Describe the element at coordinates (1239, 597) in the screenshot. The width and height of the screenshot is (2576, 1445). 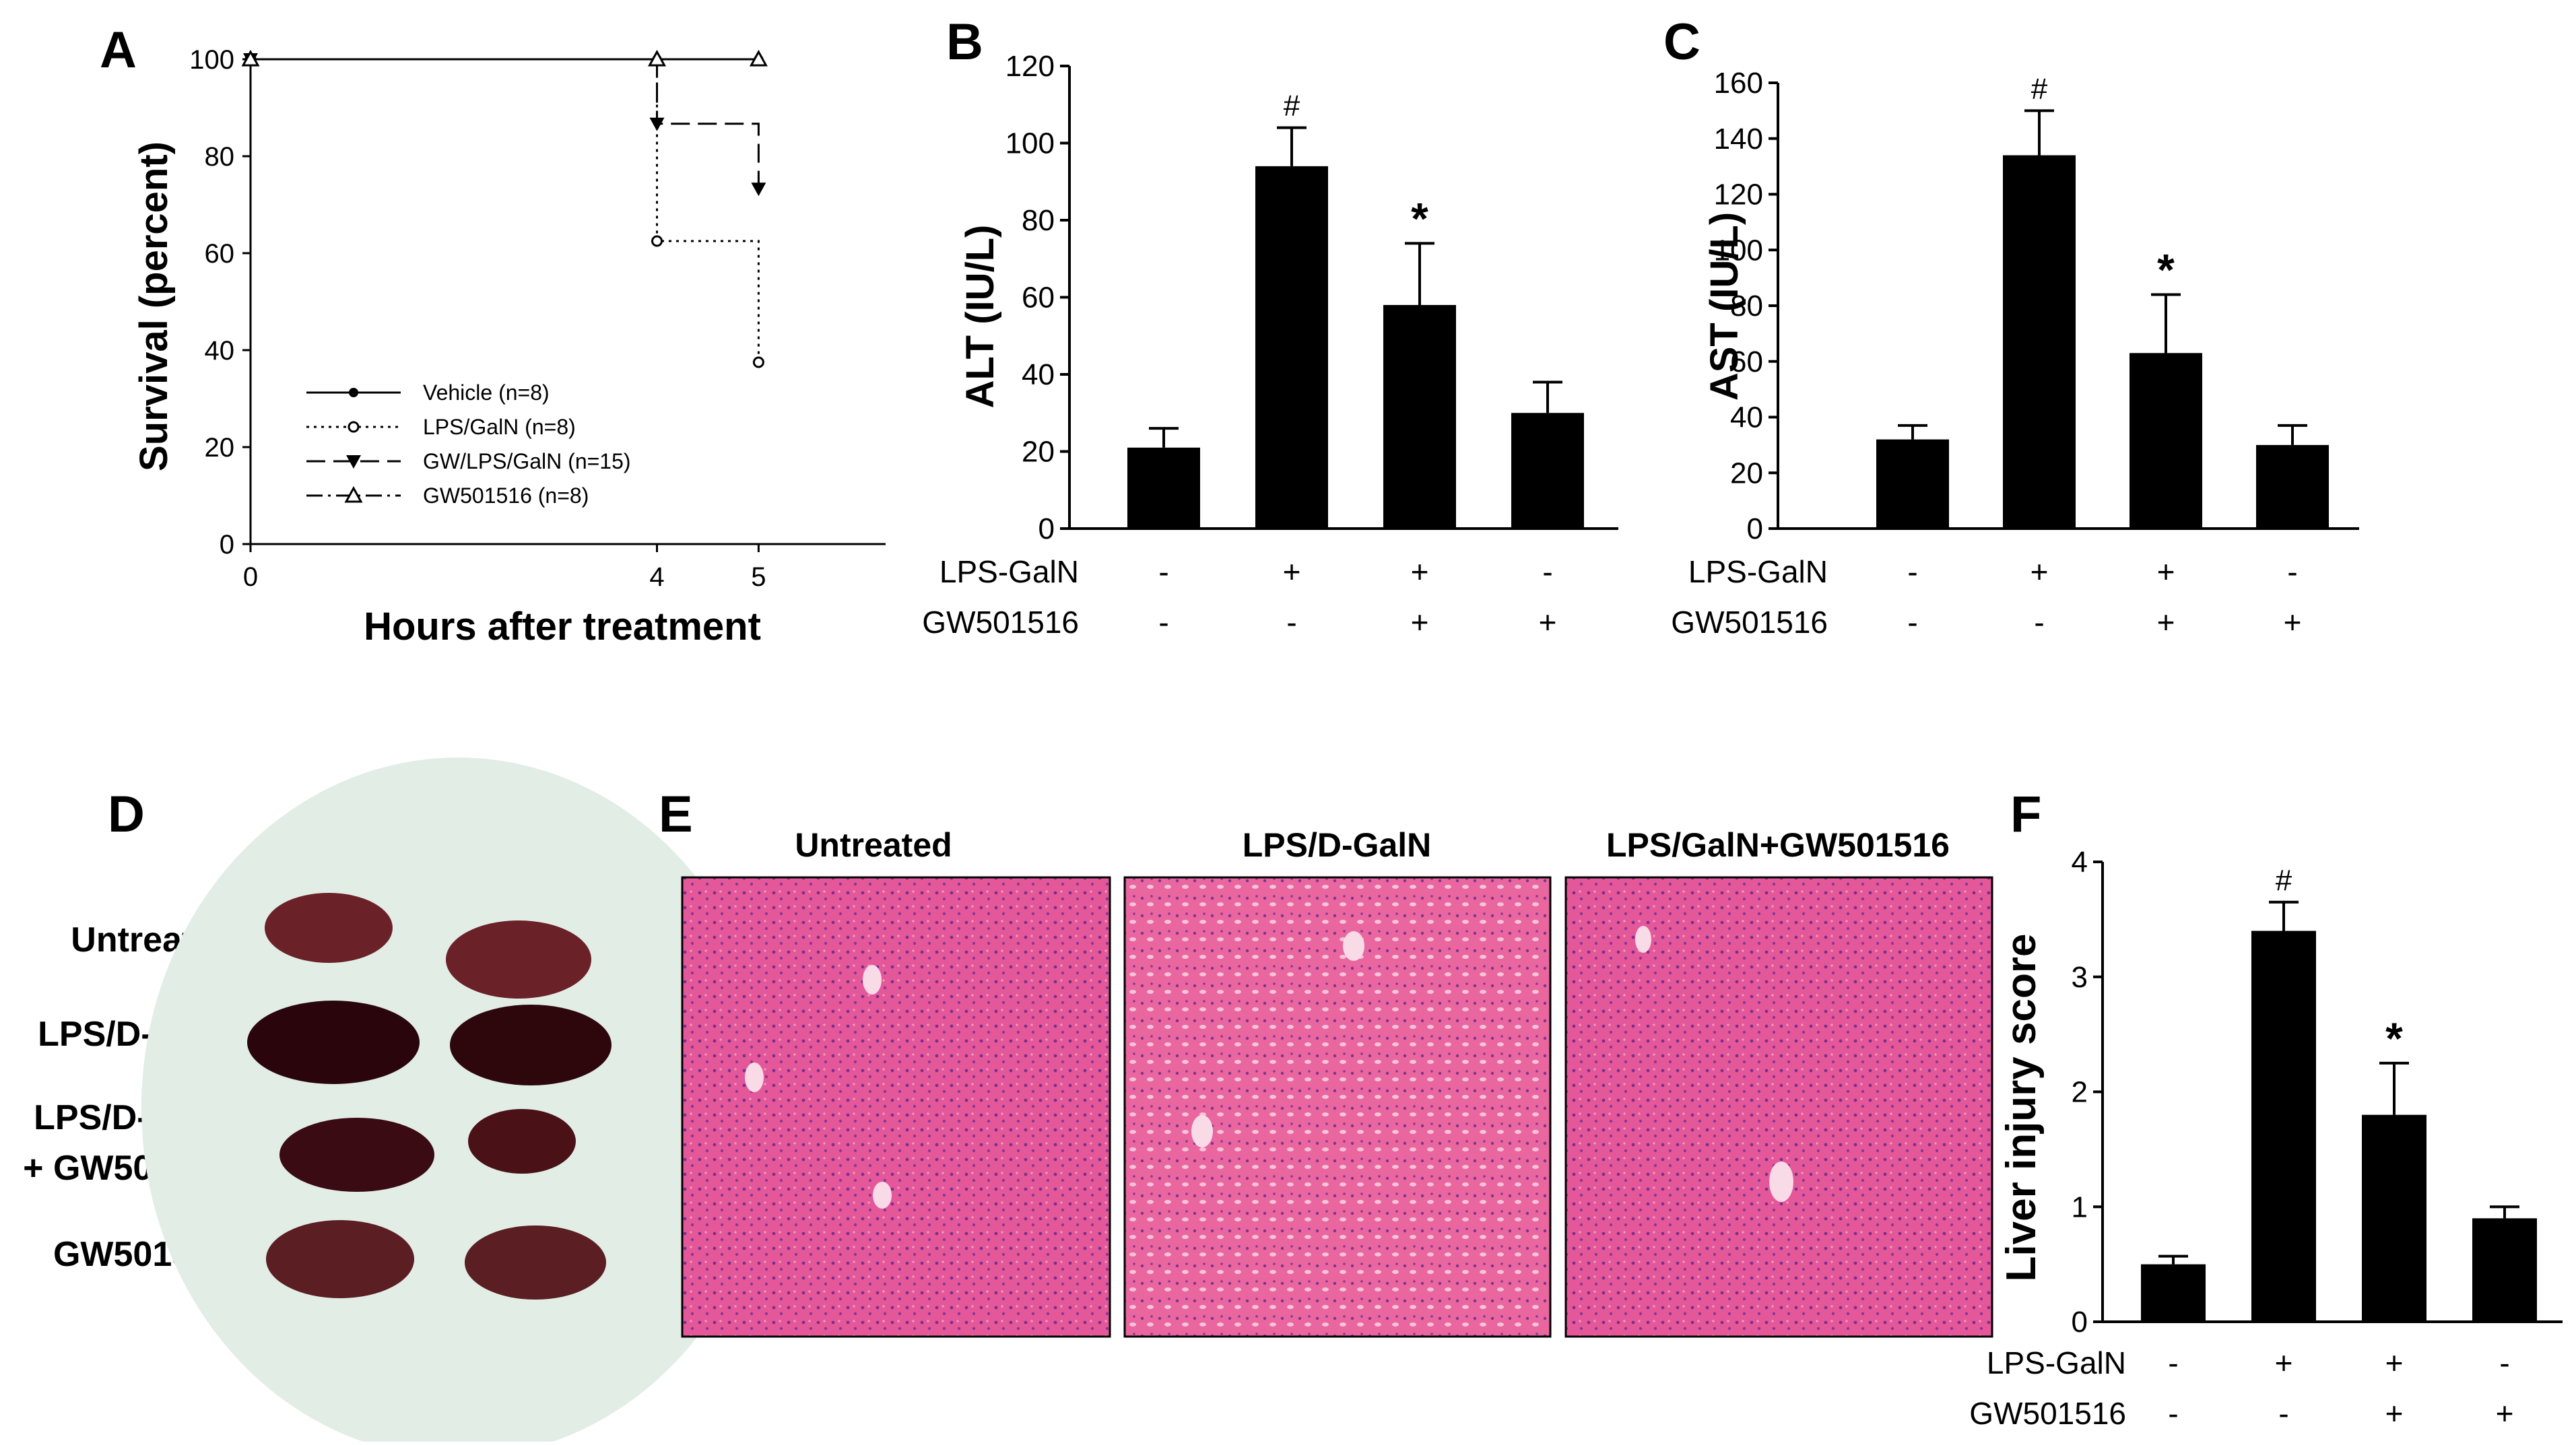
I see `panel-b-conditions: LPS-GalN GW501516 - + + - - - + +` at that location.